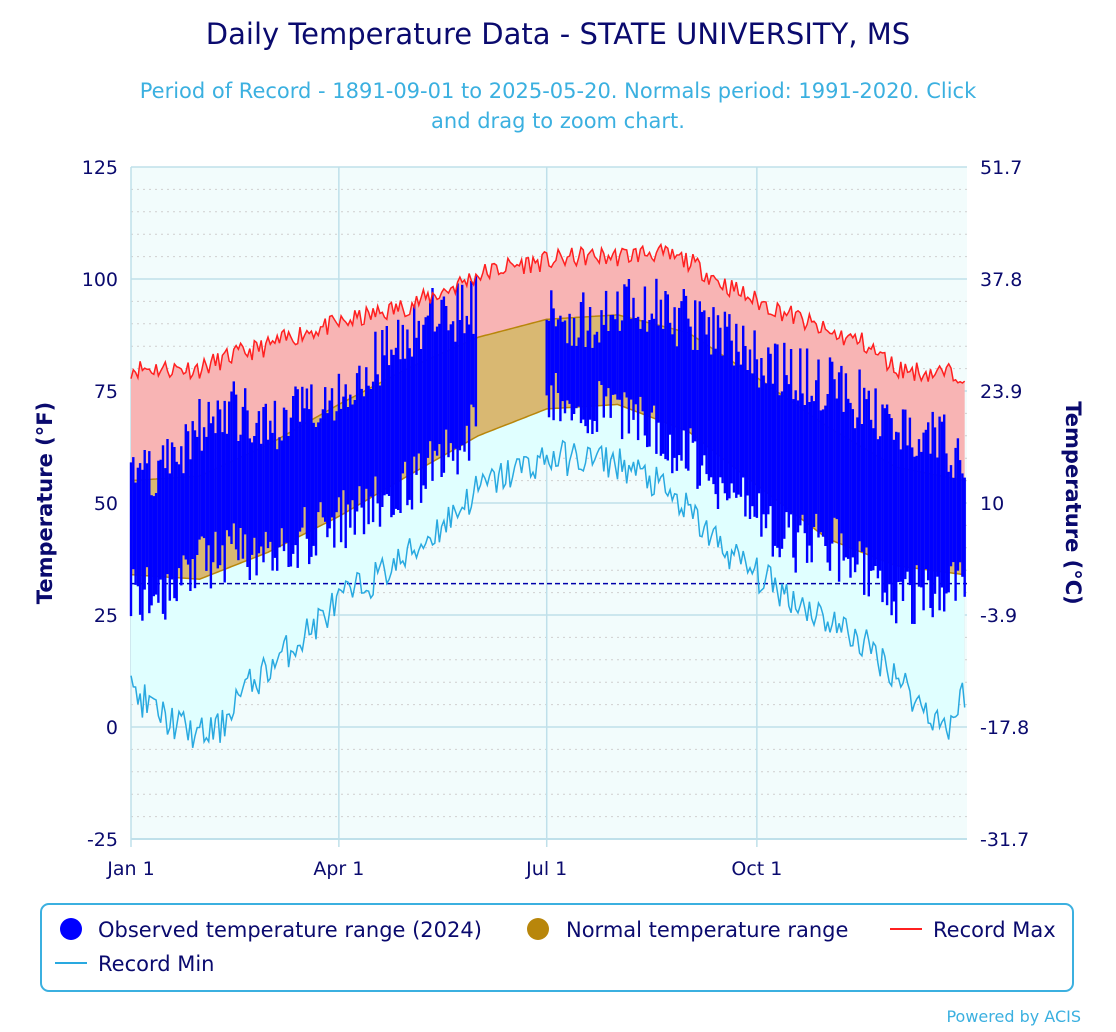  Describe the element at coordinates (973, 930) in the screenshot. I see `legend-item-record-max: Record Max` at that location.